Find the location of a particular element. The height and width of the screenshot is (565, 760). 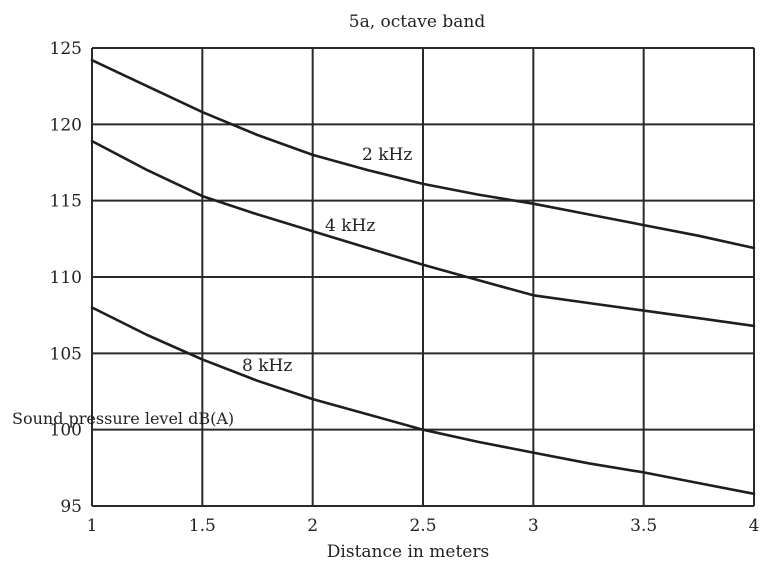

y-tick-label: 100 is located at coordinates (66, 431).